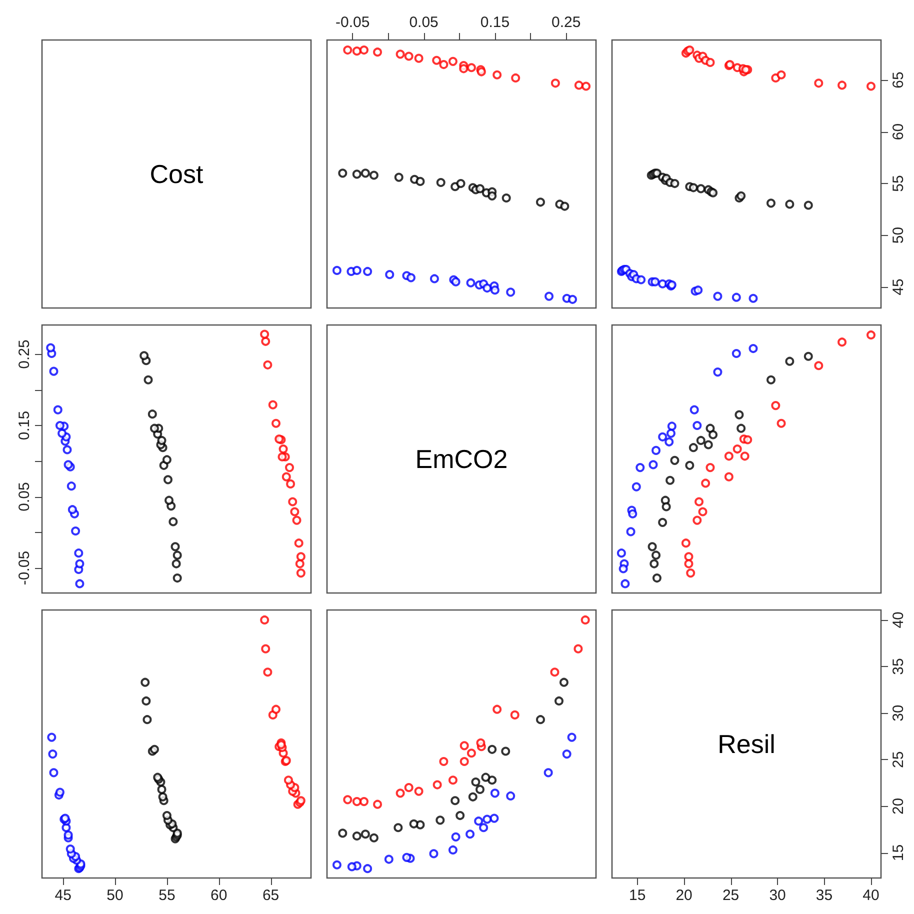 The height and width of the screenshot is (914, 914). What do you see at coordinates (747, 744) in the screenshot?
I see `text: Resil` at bounding box center [747, 744].